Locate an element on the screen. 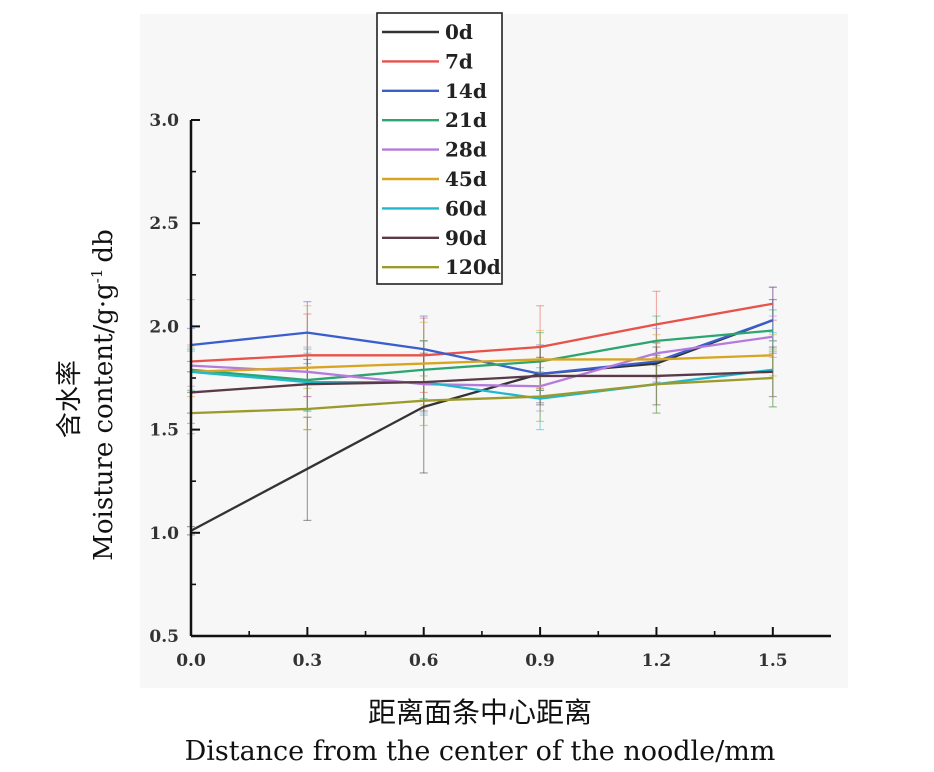  legend-label: 28d is located at coordinates (466, 150).